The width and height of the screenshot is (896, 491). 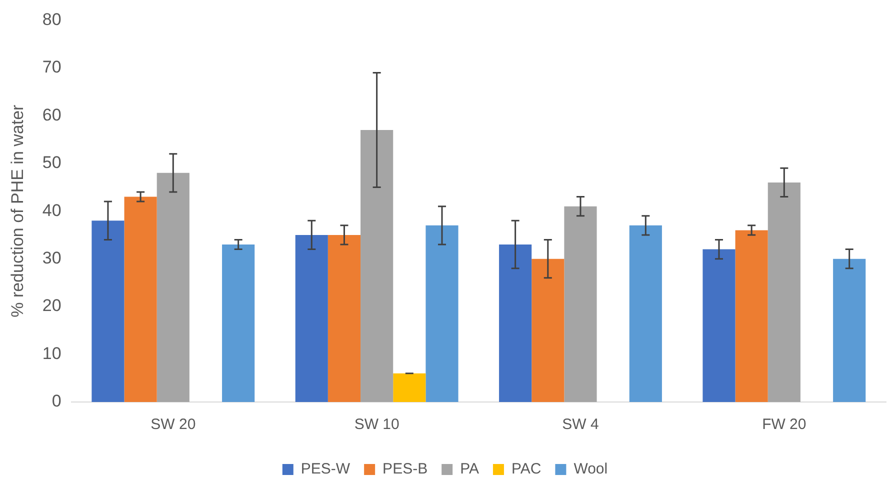 What do you see at coordinates (580, 425) in the screenshot?
I see `x-tick-label: SW 4` at bounding box center [580, 425].